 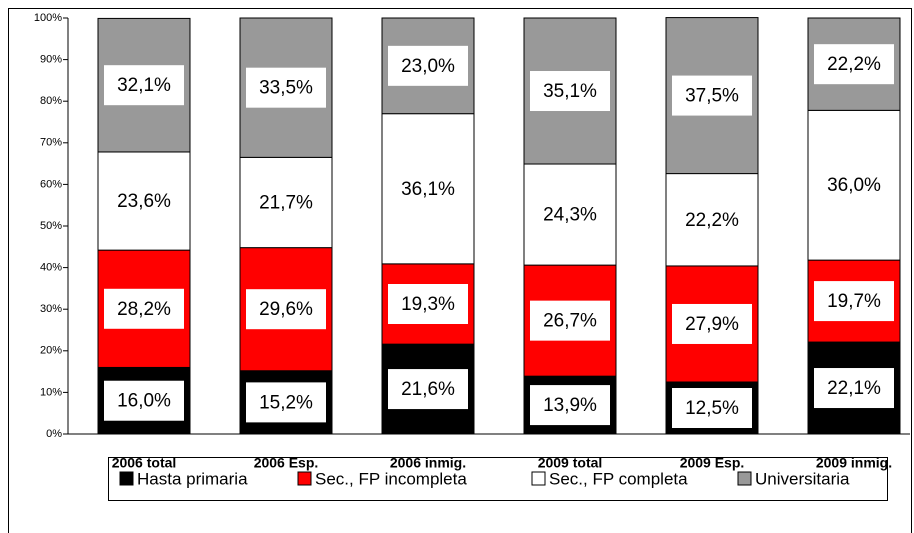 What do you see at coordinates (51, 226) in the screenshot?
I see `y-tick-label: 50%` at bounding box center [51, 226].